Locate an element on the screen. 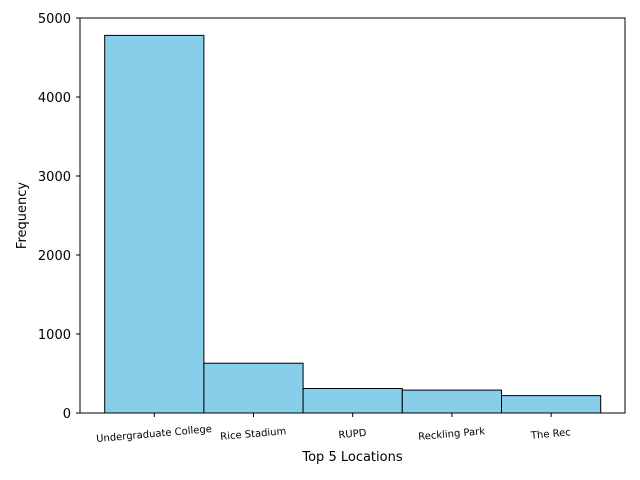  y-tick-label: 0 is located at coordinates (67, 414).